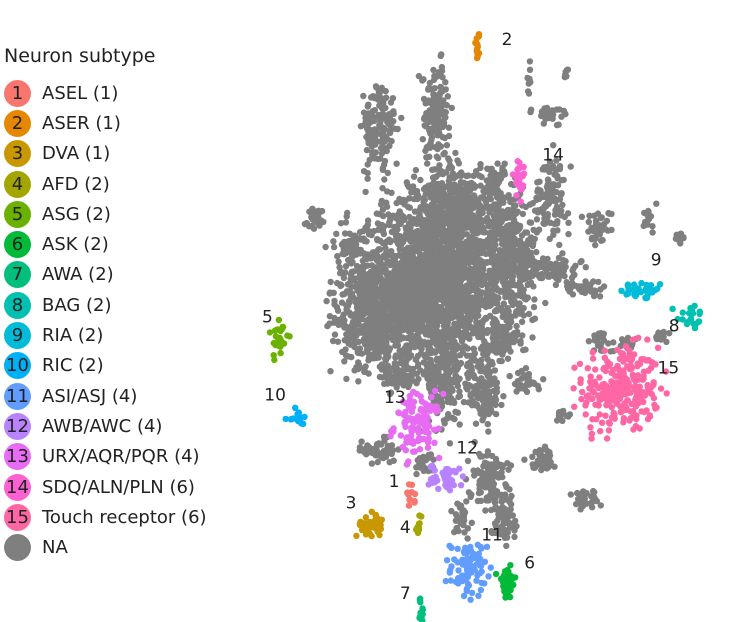 The width and height of the screenshot is (744, 622). I want to click on legend-label: DVA (1), so click(76, 154).